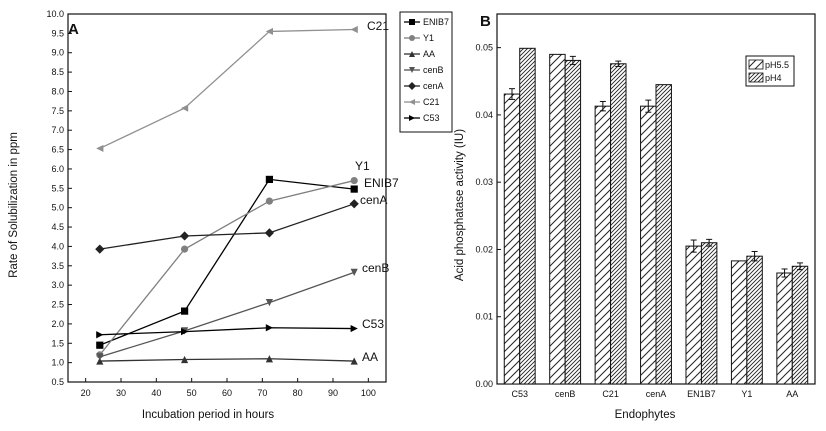 Image resolution: width=826 pixels, height=431 pixels. What do you see at coordinates (57, 227) in the screenshot?
I see `y-tick-label: 4.5` at bounding box center [57, 227].